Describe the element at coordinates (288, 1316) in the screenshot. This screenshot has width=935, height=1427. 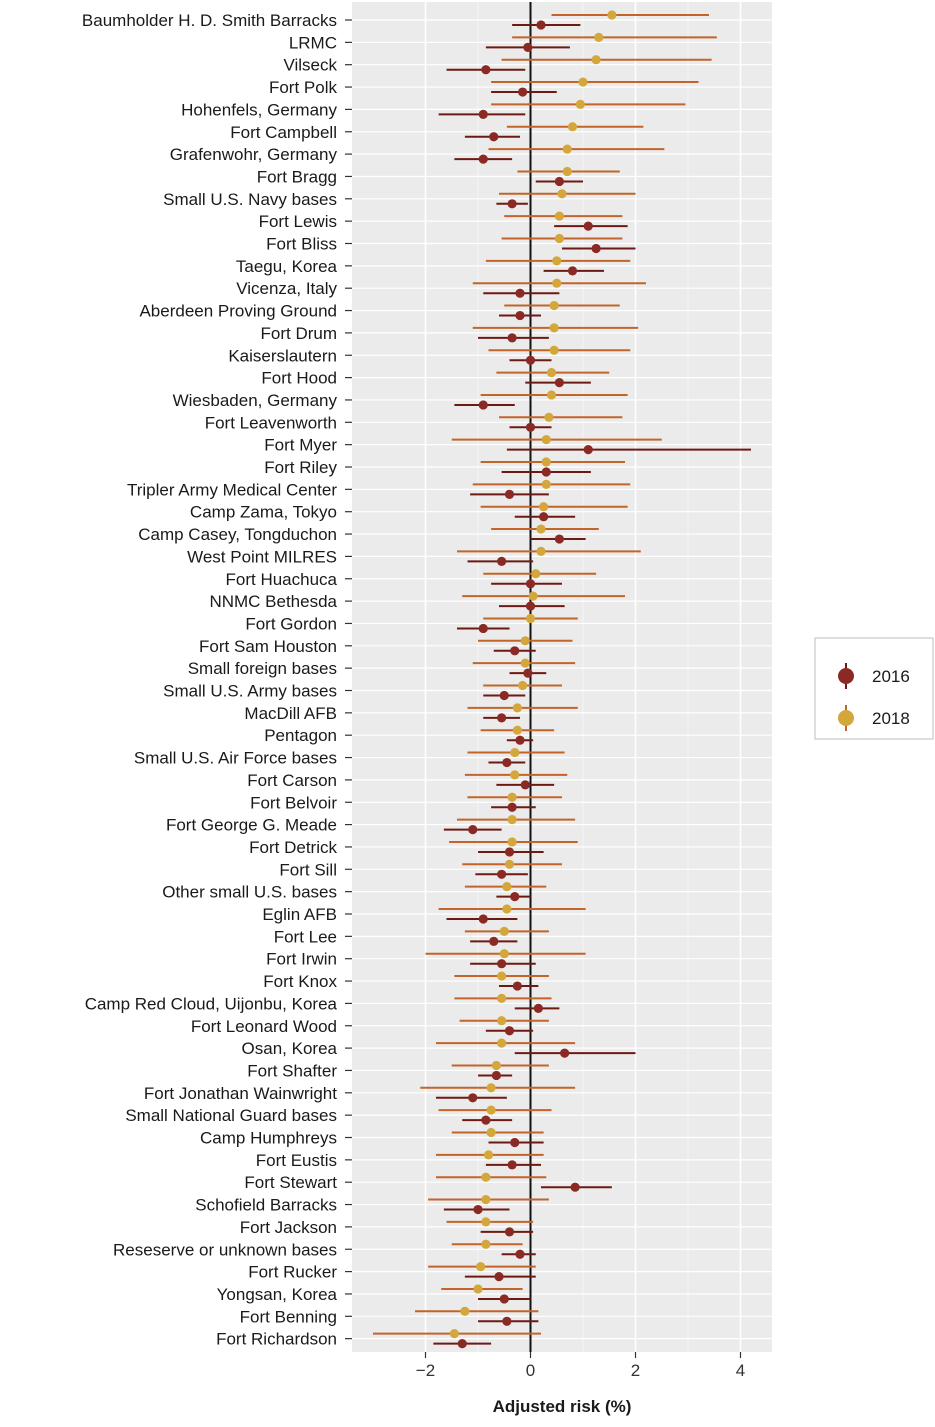
I see `category-label: Fort Benning` at that location.